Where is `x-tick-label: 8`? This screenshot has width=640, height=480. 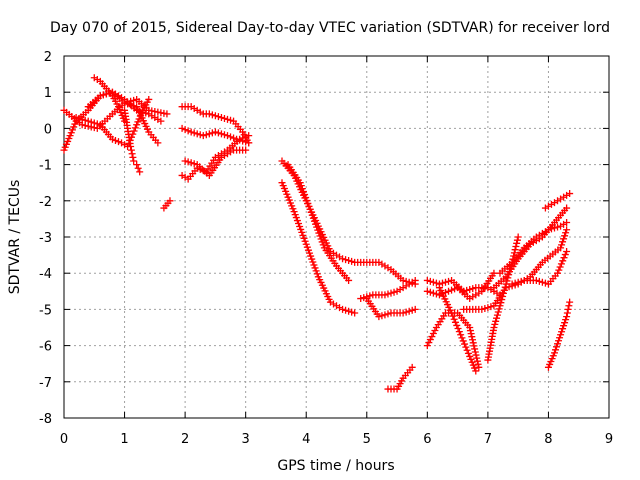
x-tick-label: 8 is located at coordinates (548, 439).